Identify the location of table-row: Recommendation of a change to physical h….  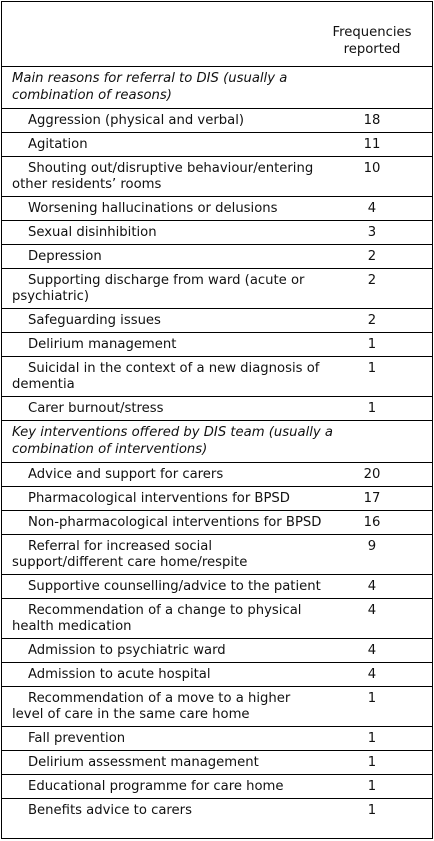
(217, 619).